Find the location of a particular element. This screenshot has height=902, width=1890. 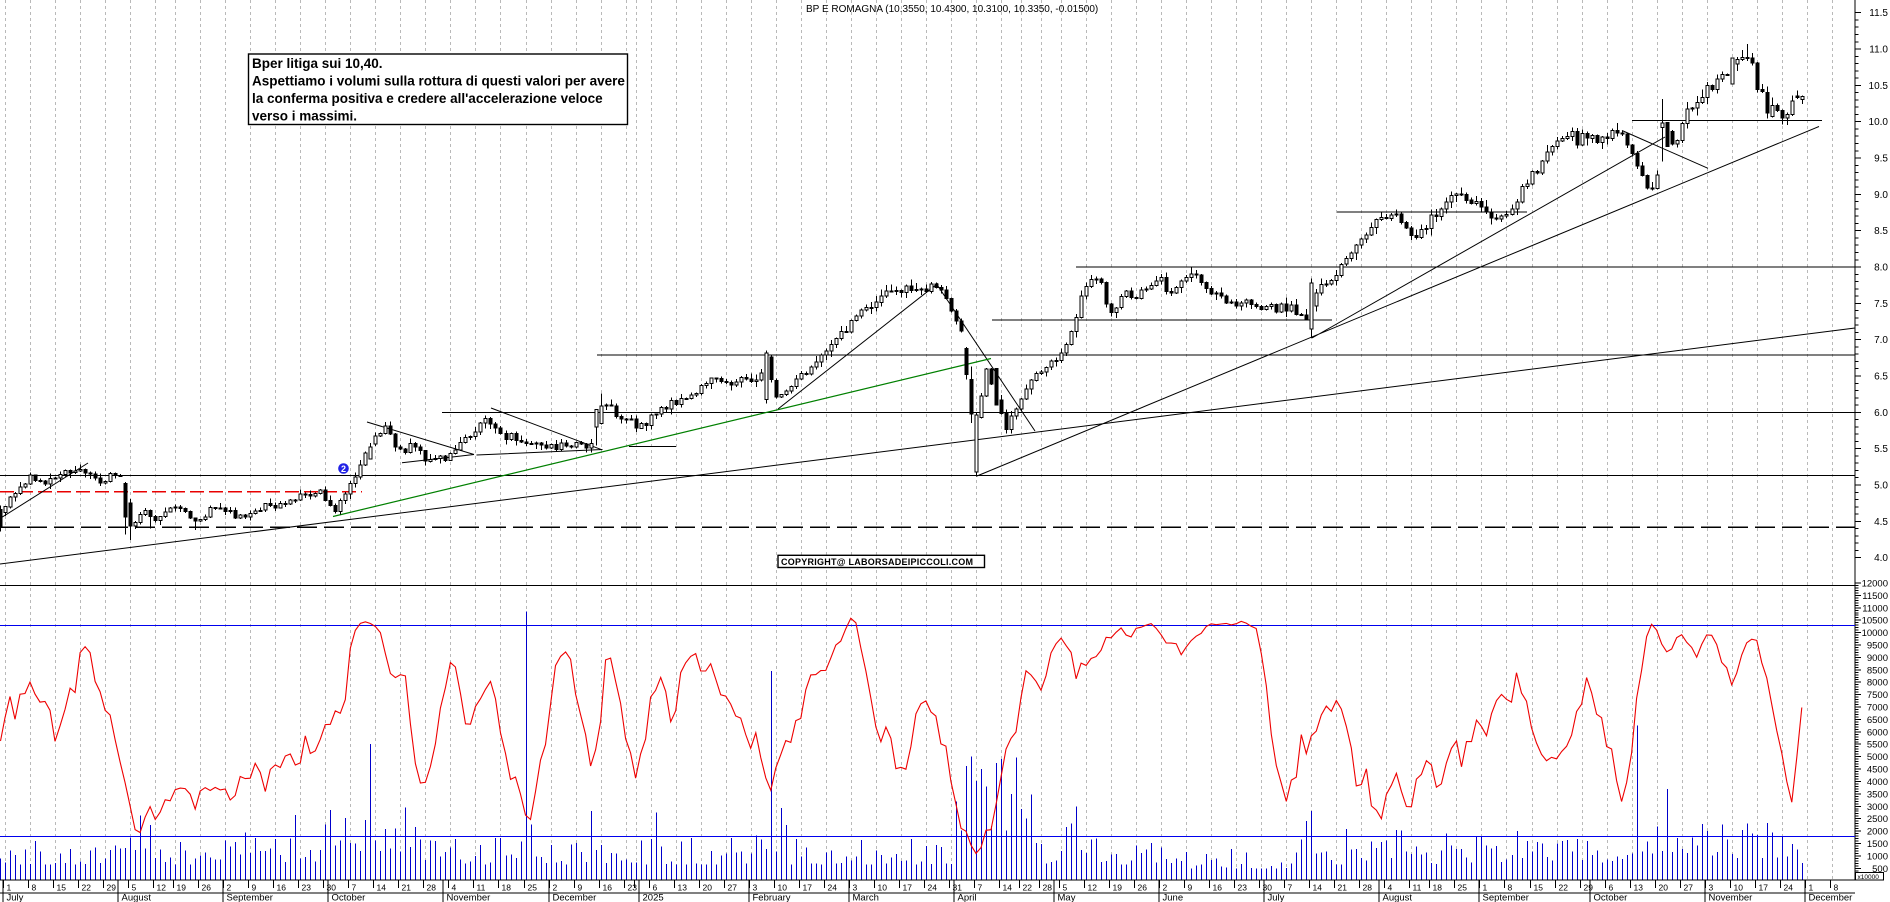

svg-text: August is located at coordinates (137, 897).